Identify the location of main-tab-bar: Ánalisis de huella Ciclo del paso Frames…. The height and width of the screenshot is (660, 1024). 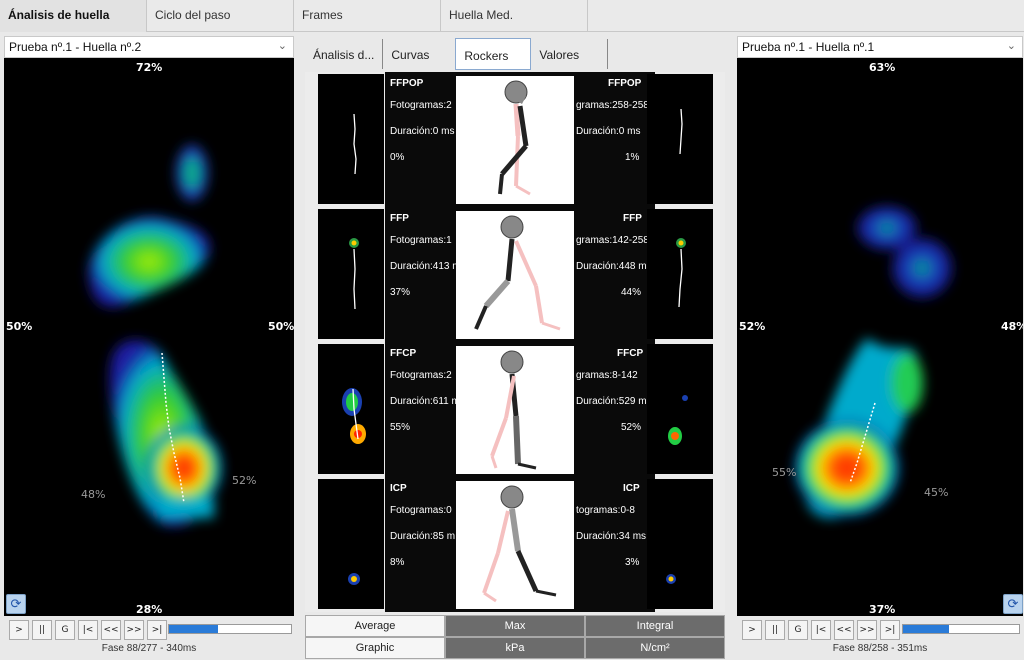
(512, 16).